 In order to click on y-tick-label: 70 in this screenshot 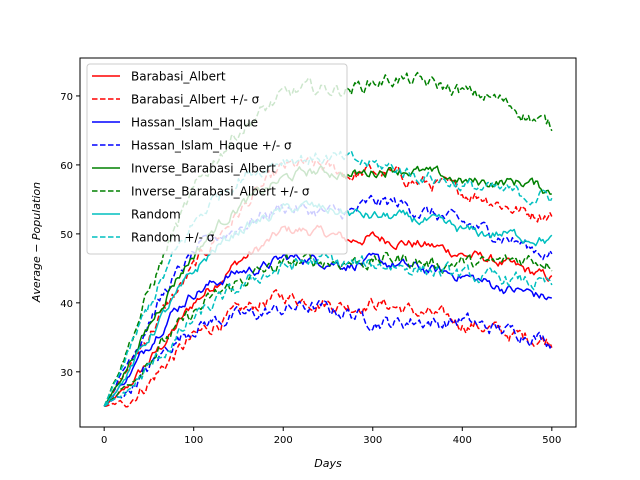, I will do `click(66, 97)`.